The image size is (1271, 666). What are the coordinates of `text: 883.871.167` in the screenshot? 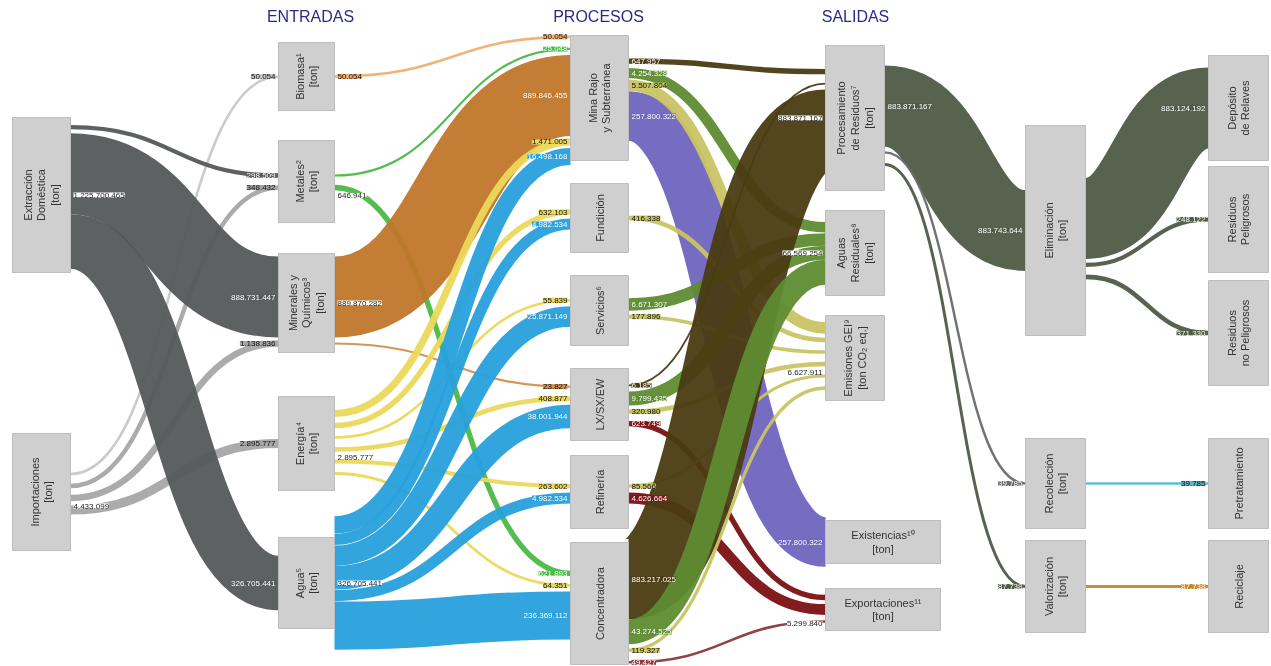 It's located at (800, 118).